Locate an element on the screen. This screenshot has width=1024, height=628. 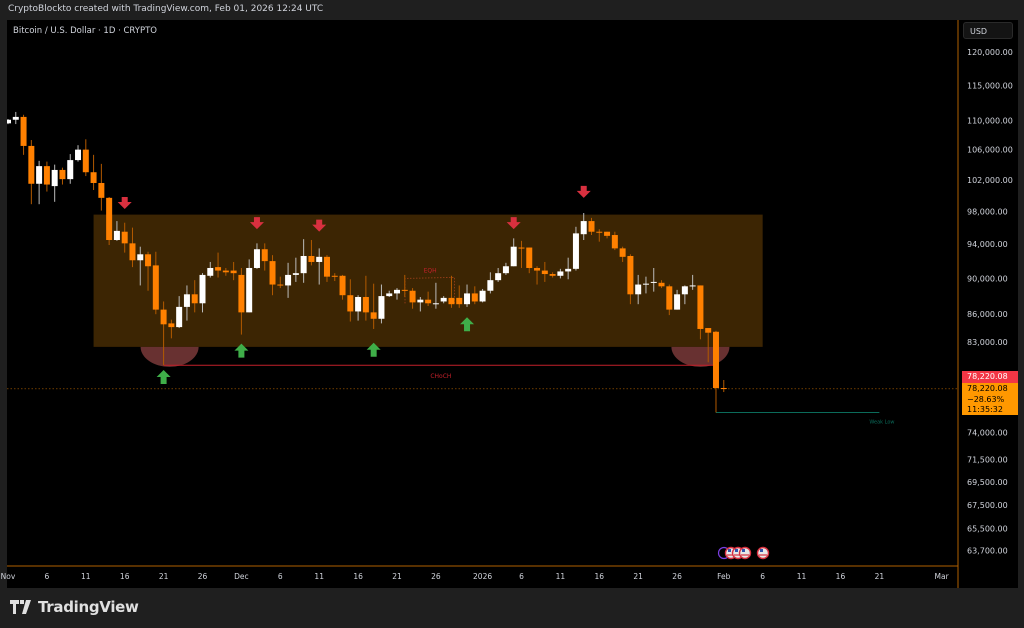
time-tick-label: Nov is located at coordinates (8, 576).